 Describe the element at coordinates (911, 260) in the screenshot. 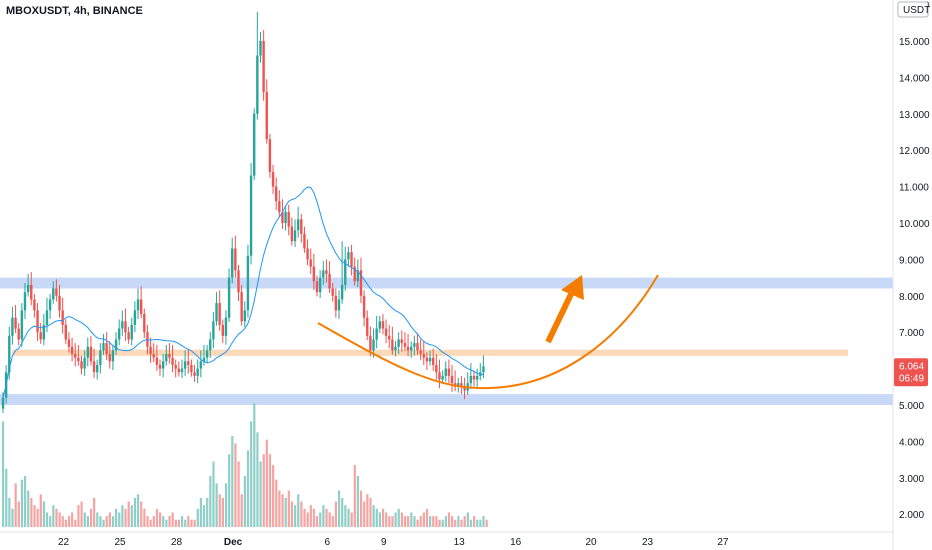

I see `y-tick-label: 9.000` at that location.